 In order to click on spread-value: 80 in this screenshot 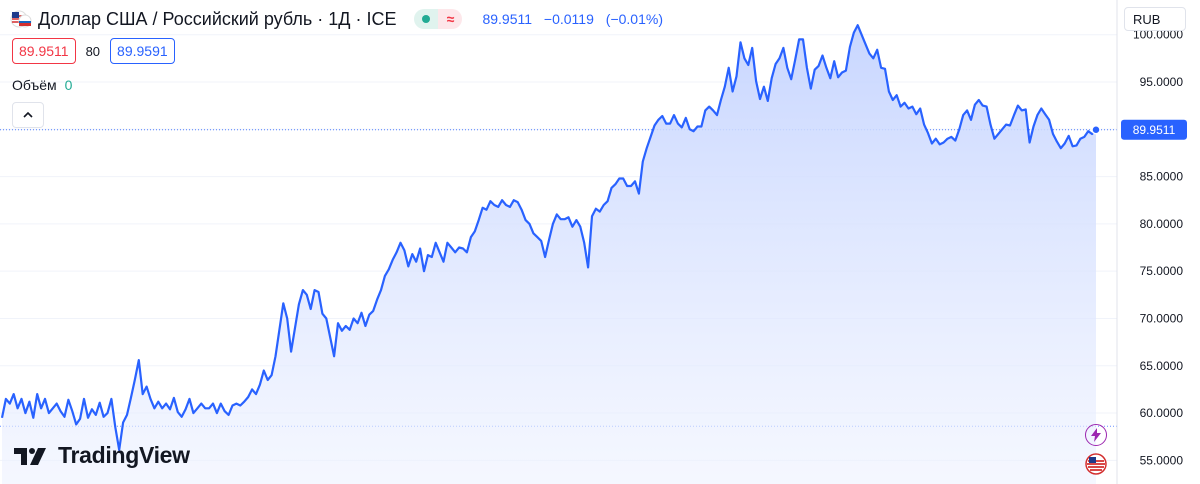, I will do `click(93, 51)`.